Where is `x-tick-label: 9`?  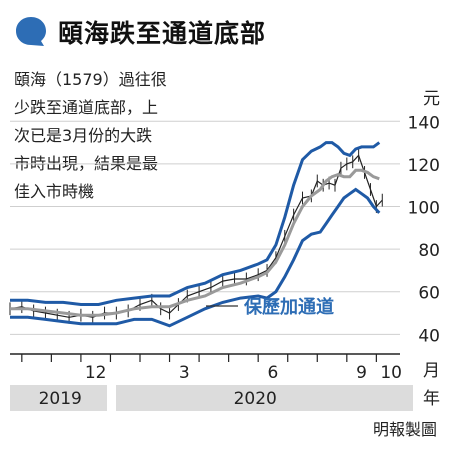
x-tick-label: 9 is located at coordinates (361, 373).